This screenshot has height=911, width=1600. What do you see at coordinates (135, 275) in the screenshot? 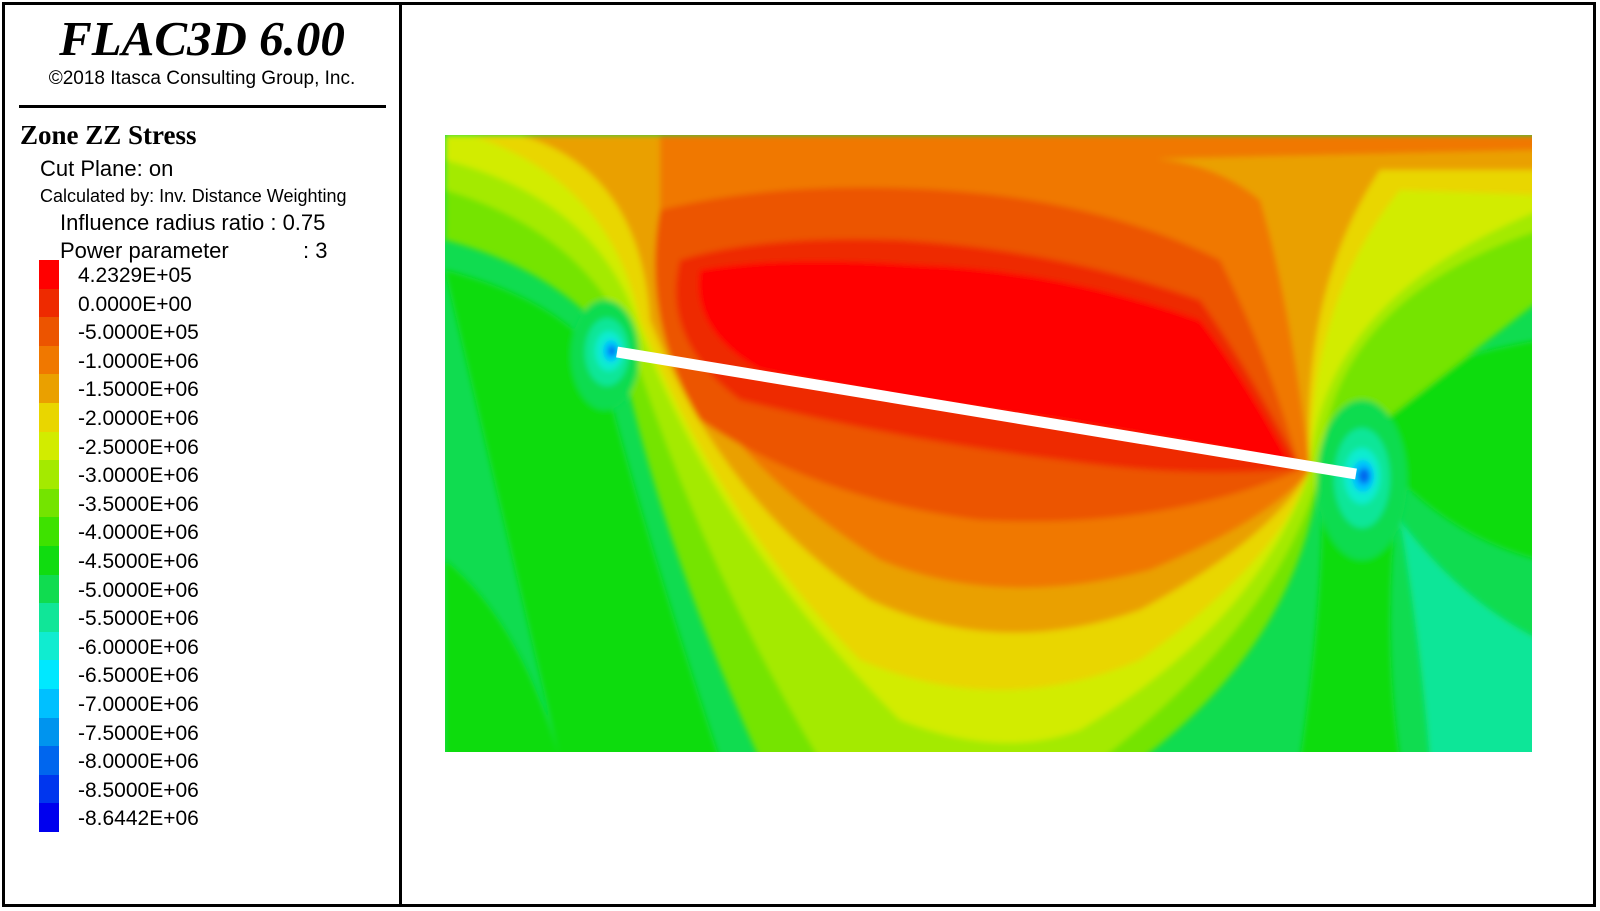
I see `colorbar-level-label: 4.2329E+05` at bounding box center [135, 275].